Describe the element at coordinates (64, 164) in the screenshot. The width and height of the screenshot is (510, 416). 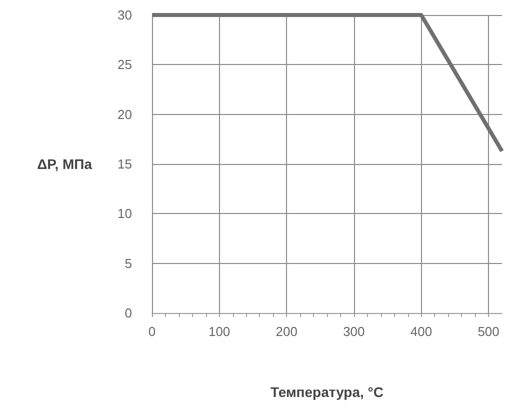
I see `y-axis-title: ΔP, МПа` at that location.